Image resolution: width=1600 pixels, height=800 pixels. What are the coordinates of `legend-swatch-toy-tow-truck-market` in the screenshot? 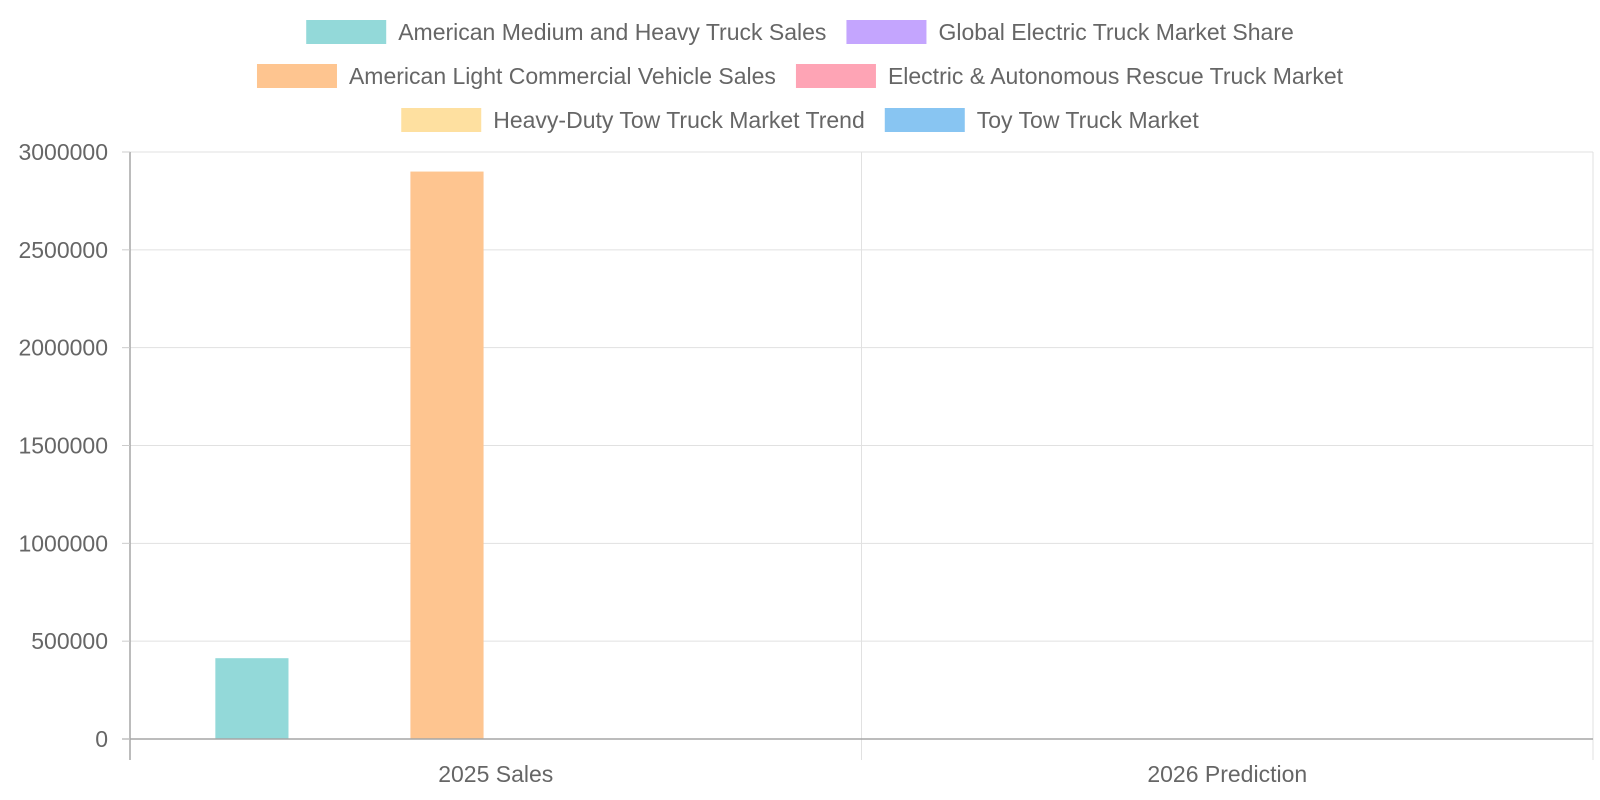 It's located at (924, 120).